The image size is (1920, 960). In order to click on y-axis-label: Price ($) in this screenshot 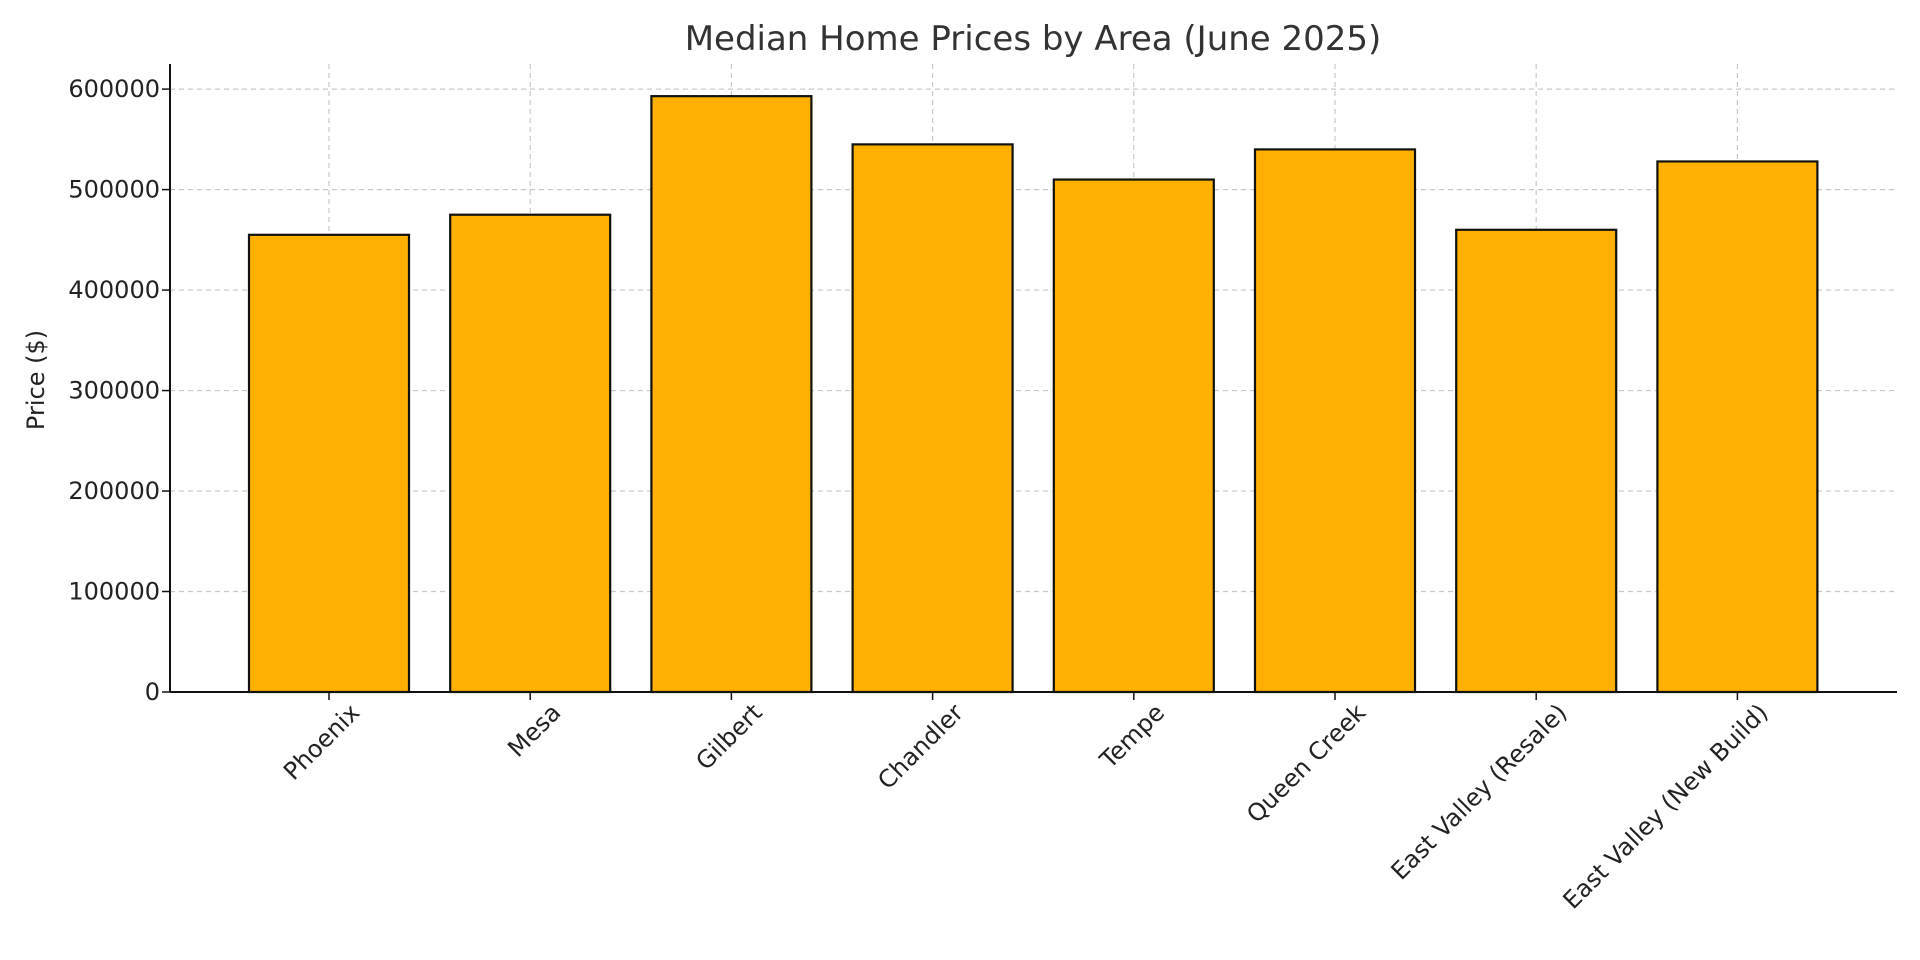, I will do `click(36, 380)`.